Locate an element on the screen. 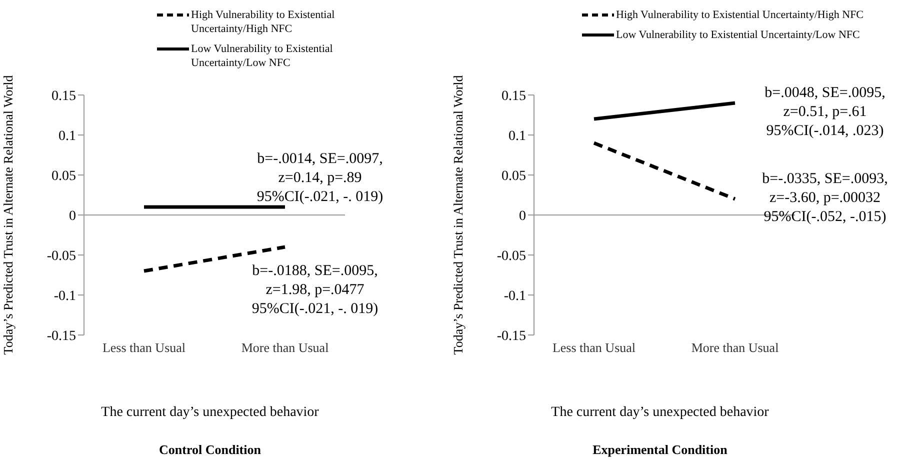 The height and width of the screenshot is (463, 909). annotation: b=-.0335, SE=.0093, z=-3.60, p=.00032 95%CI(-.052, -.015) is located at coordinates (825, 198).